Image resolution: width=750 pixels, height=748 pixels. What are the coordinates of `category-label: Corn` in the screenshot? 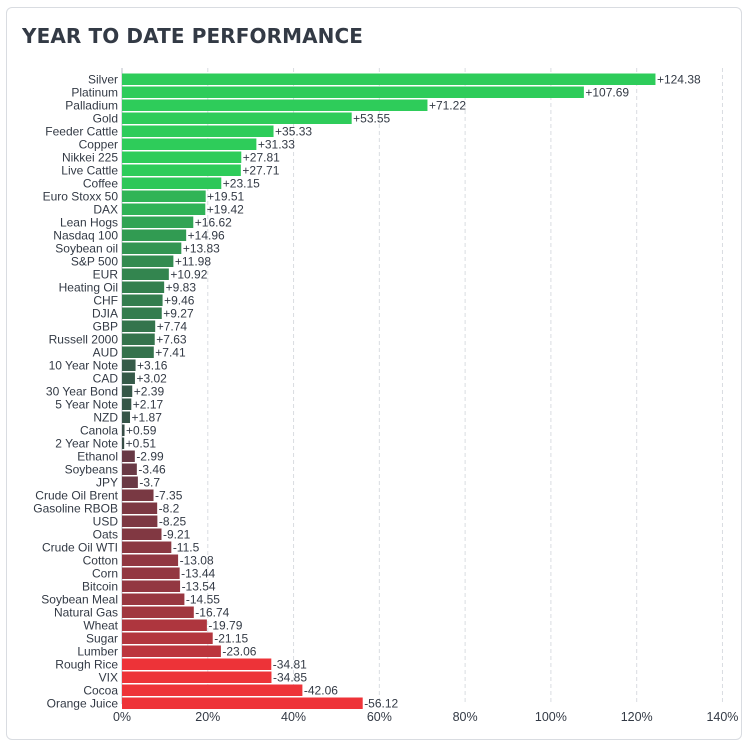 It's located at (105, 574).